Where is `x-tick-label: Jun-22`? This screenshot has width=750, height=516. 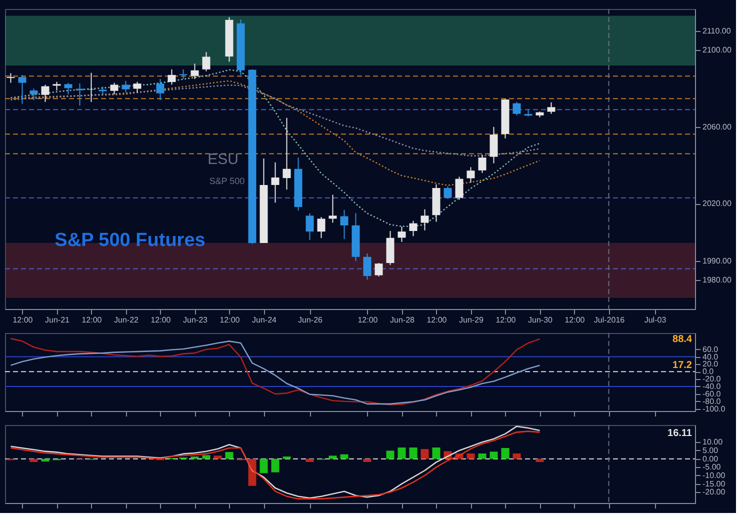 x-tick-label: Jun-22 is located at coordinates (127, 320).